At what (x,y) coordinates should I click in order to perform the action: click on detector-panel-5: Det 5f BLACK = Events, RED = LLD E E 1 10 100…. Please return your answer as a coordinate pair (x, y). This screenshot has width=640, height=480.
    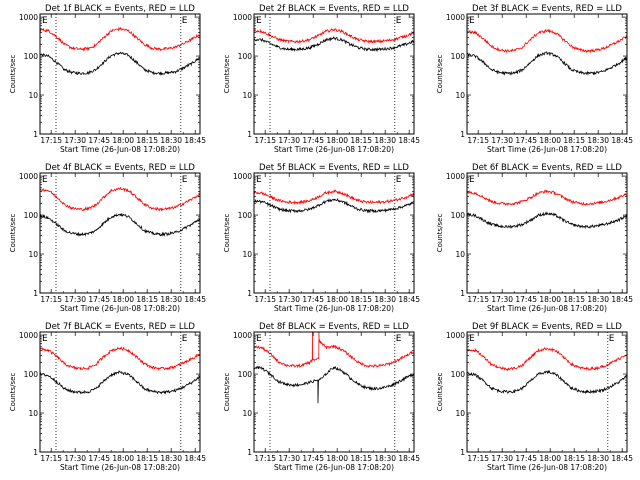
    Looking at the image, I should click on (321, 238).